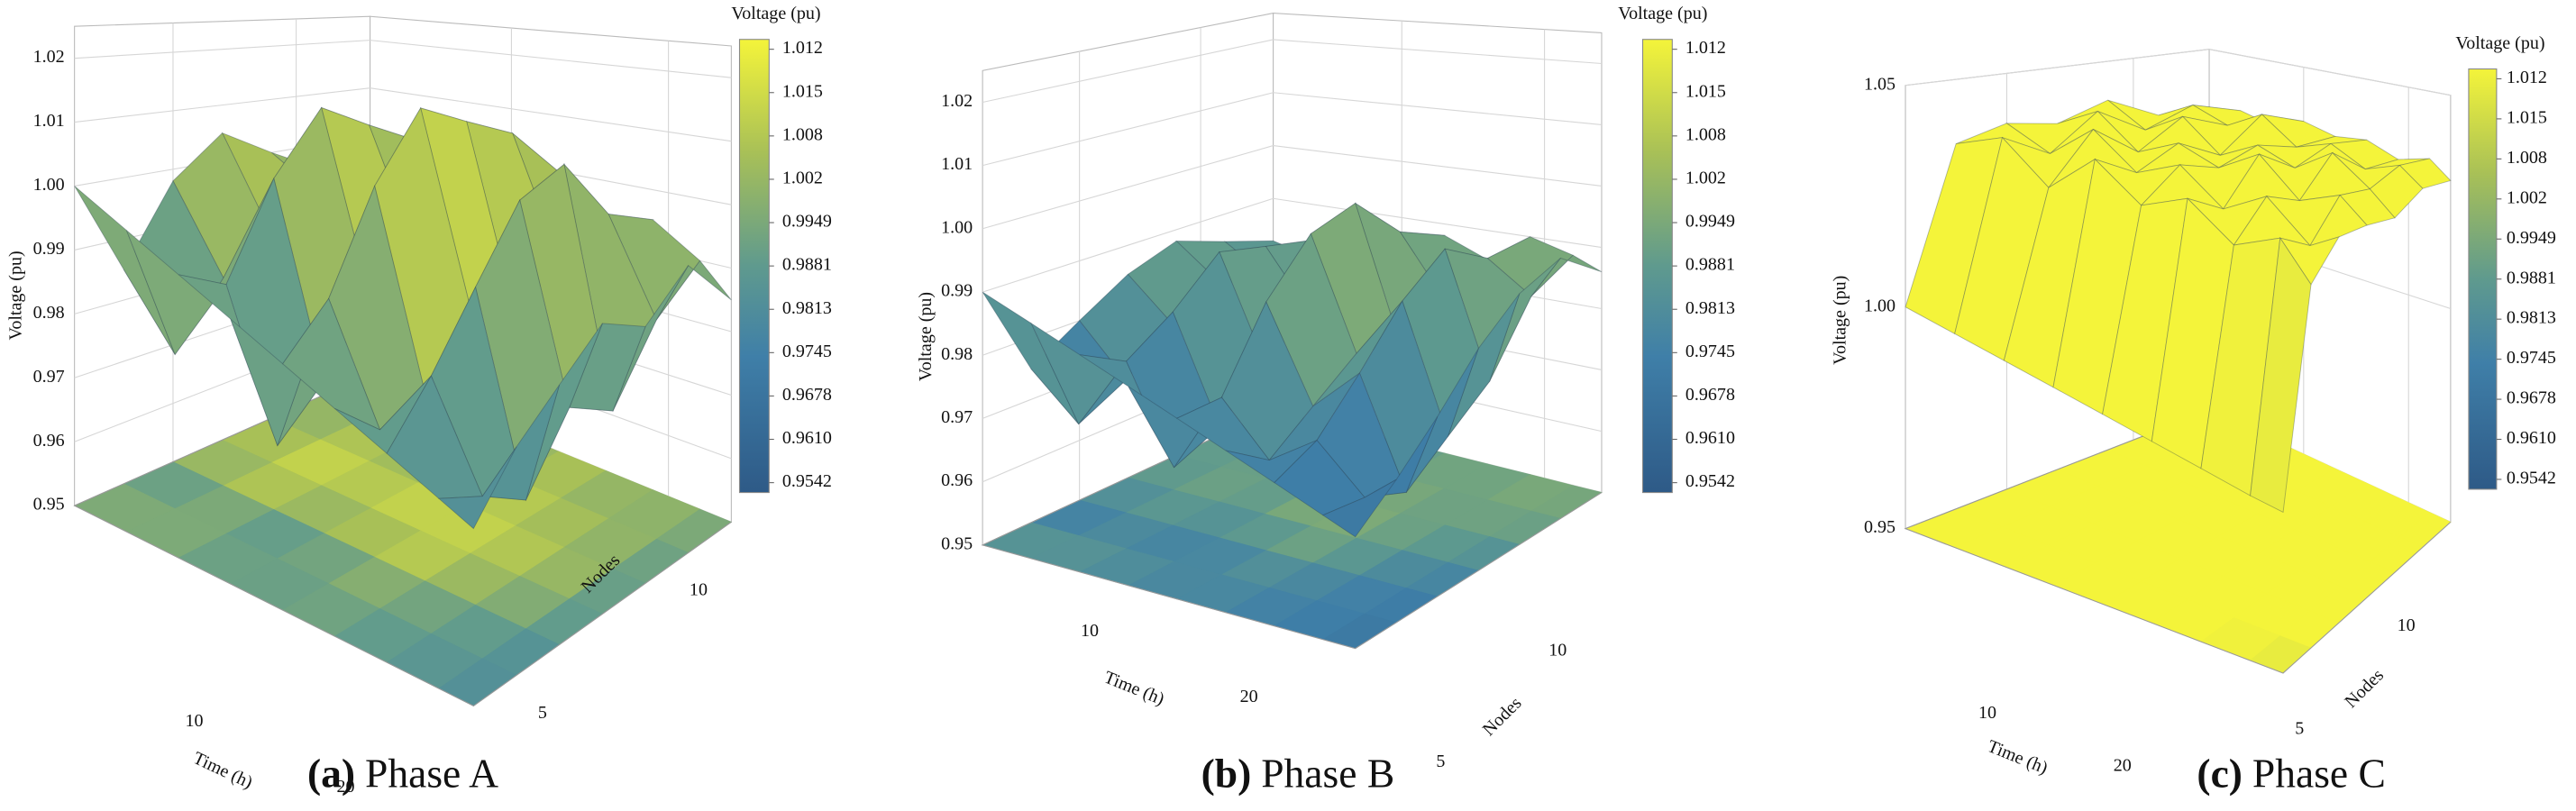 The image size is (2576, 811). I want to click on caption-label: (c), so click(2220, 774).